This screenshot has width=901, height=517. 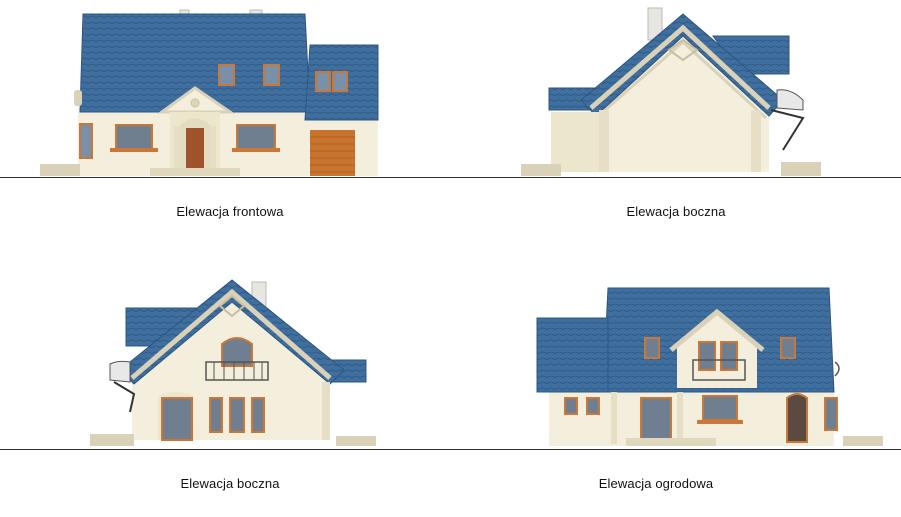 What do you see at coordinates (450, 449) in the screenshot?
I see `ground-line-bottom` at bounding box center [450, 449].